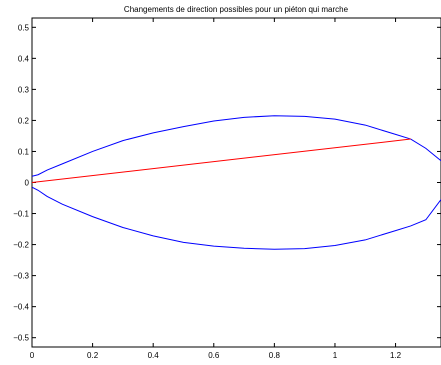 The image size is (441, 365). What do you see at coordinates (24, 27) in the screenshot?
I see `y-tick-label: 0.5` at bounding box center [24, 27].